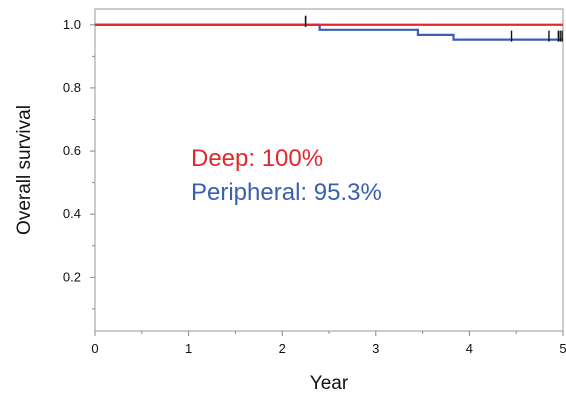 The image size is (566, 395). I want to click on y-tick-label: 0.2, so click(72, 276).